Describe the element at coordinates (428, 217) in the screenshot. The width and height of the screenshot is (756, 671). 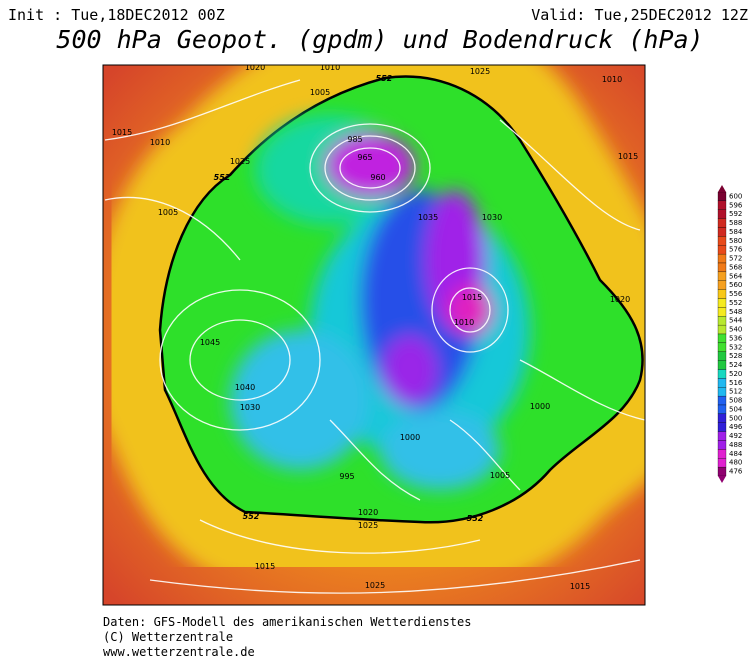
I see `isobar-label: 1035` at that location.